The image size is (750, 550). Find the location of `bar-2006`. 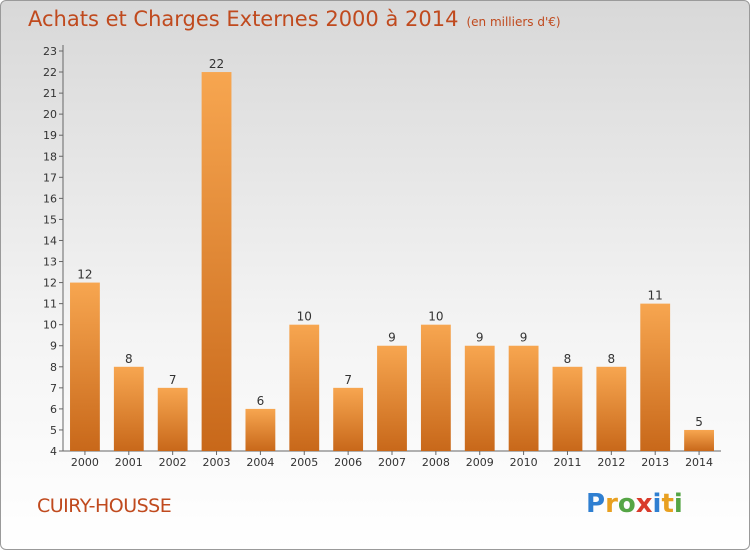

bar-2006 is located at coordinates (348, 419).